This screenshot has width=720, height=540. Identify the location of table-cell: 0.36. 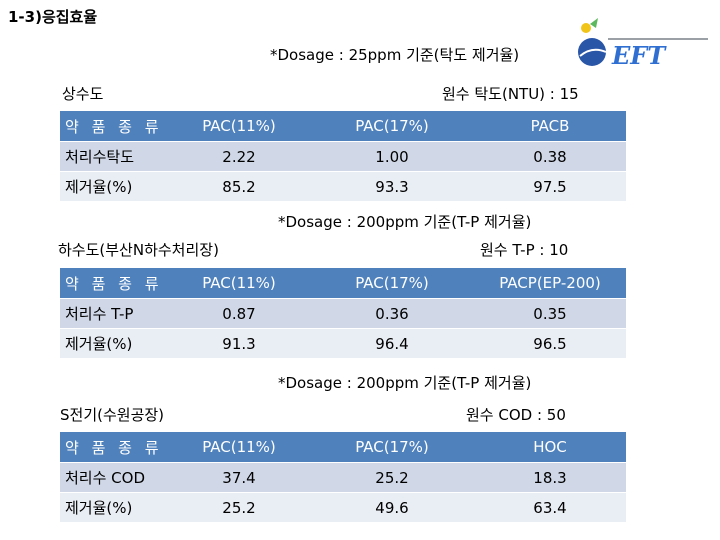
(392, 313).